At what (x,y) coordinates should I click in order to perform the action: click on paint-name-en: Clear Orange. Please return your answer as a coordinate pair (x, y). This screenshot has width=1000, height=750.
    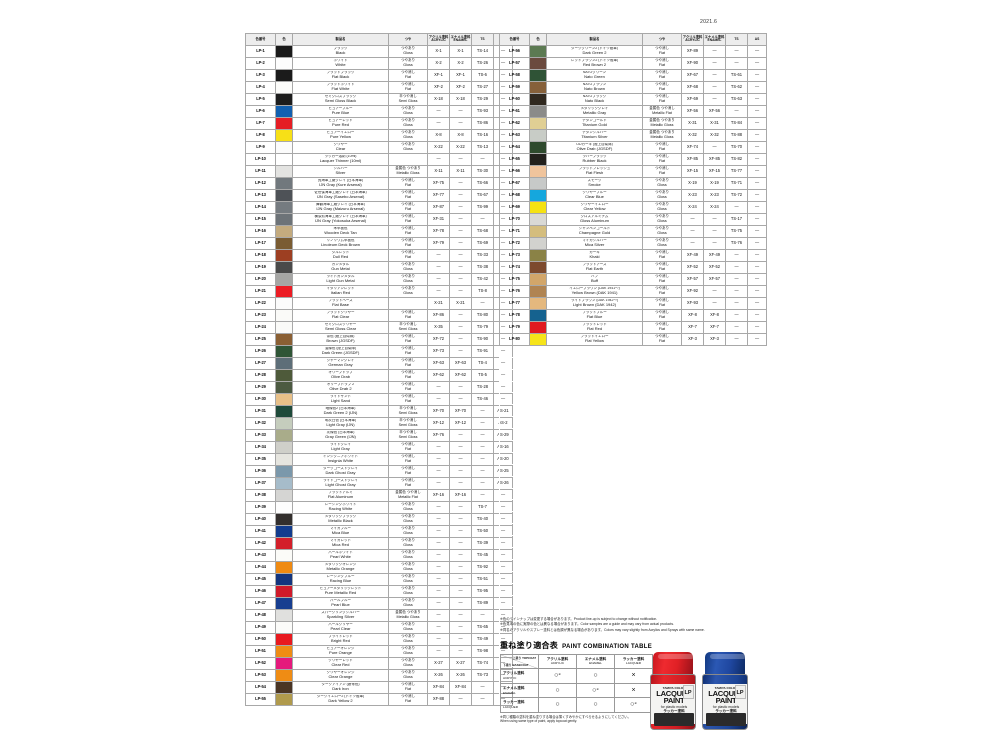
    Looking at the image, I should click on (340, 677).